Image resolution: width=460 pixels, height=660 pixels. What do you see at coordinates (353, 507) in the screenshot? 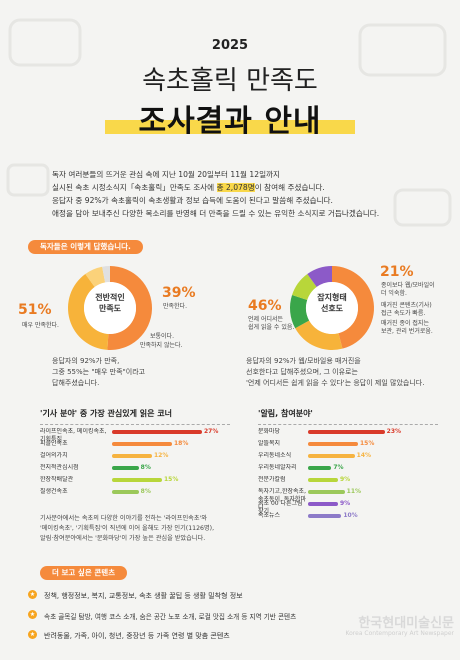
I see `bar-row: 속초 00 다른그림찾기 9%` at bounding box center [353, 507].